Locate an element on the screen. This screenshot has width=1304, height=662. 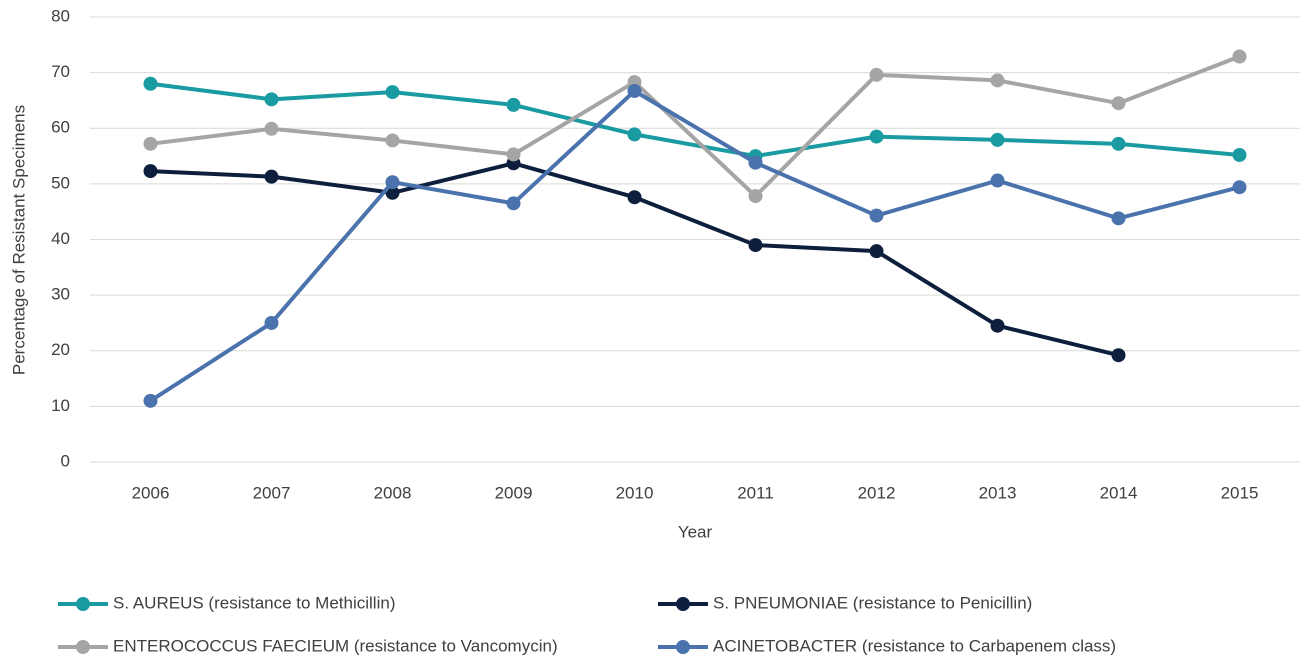
legend-label: S. PNEUMONIAE (resistance to Penicillin) is located at coordinates (872, 602).